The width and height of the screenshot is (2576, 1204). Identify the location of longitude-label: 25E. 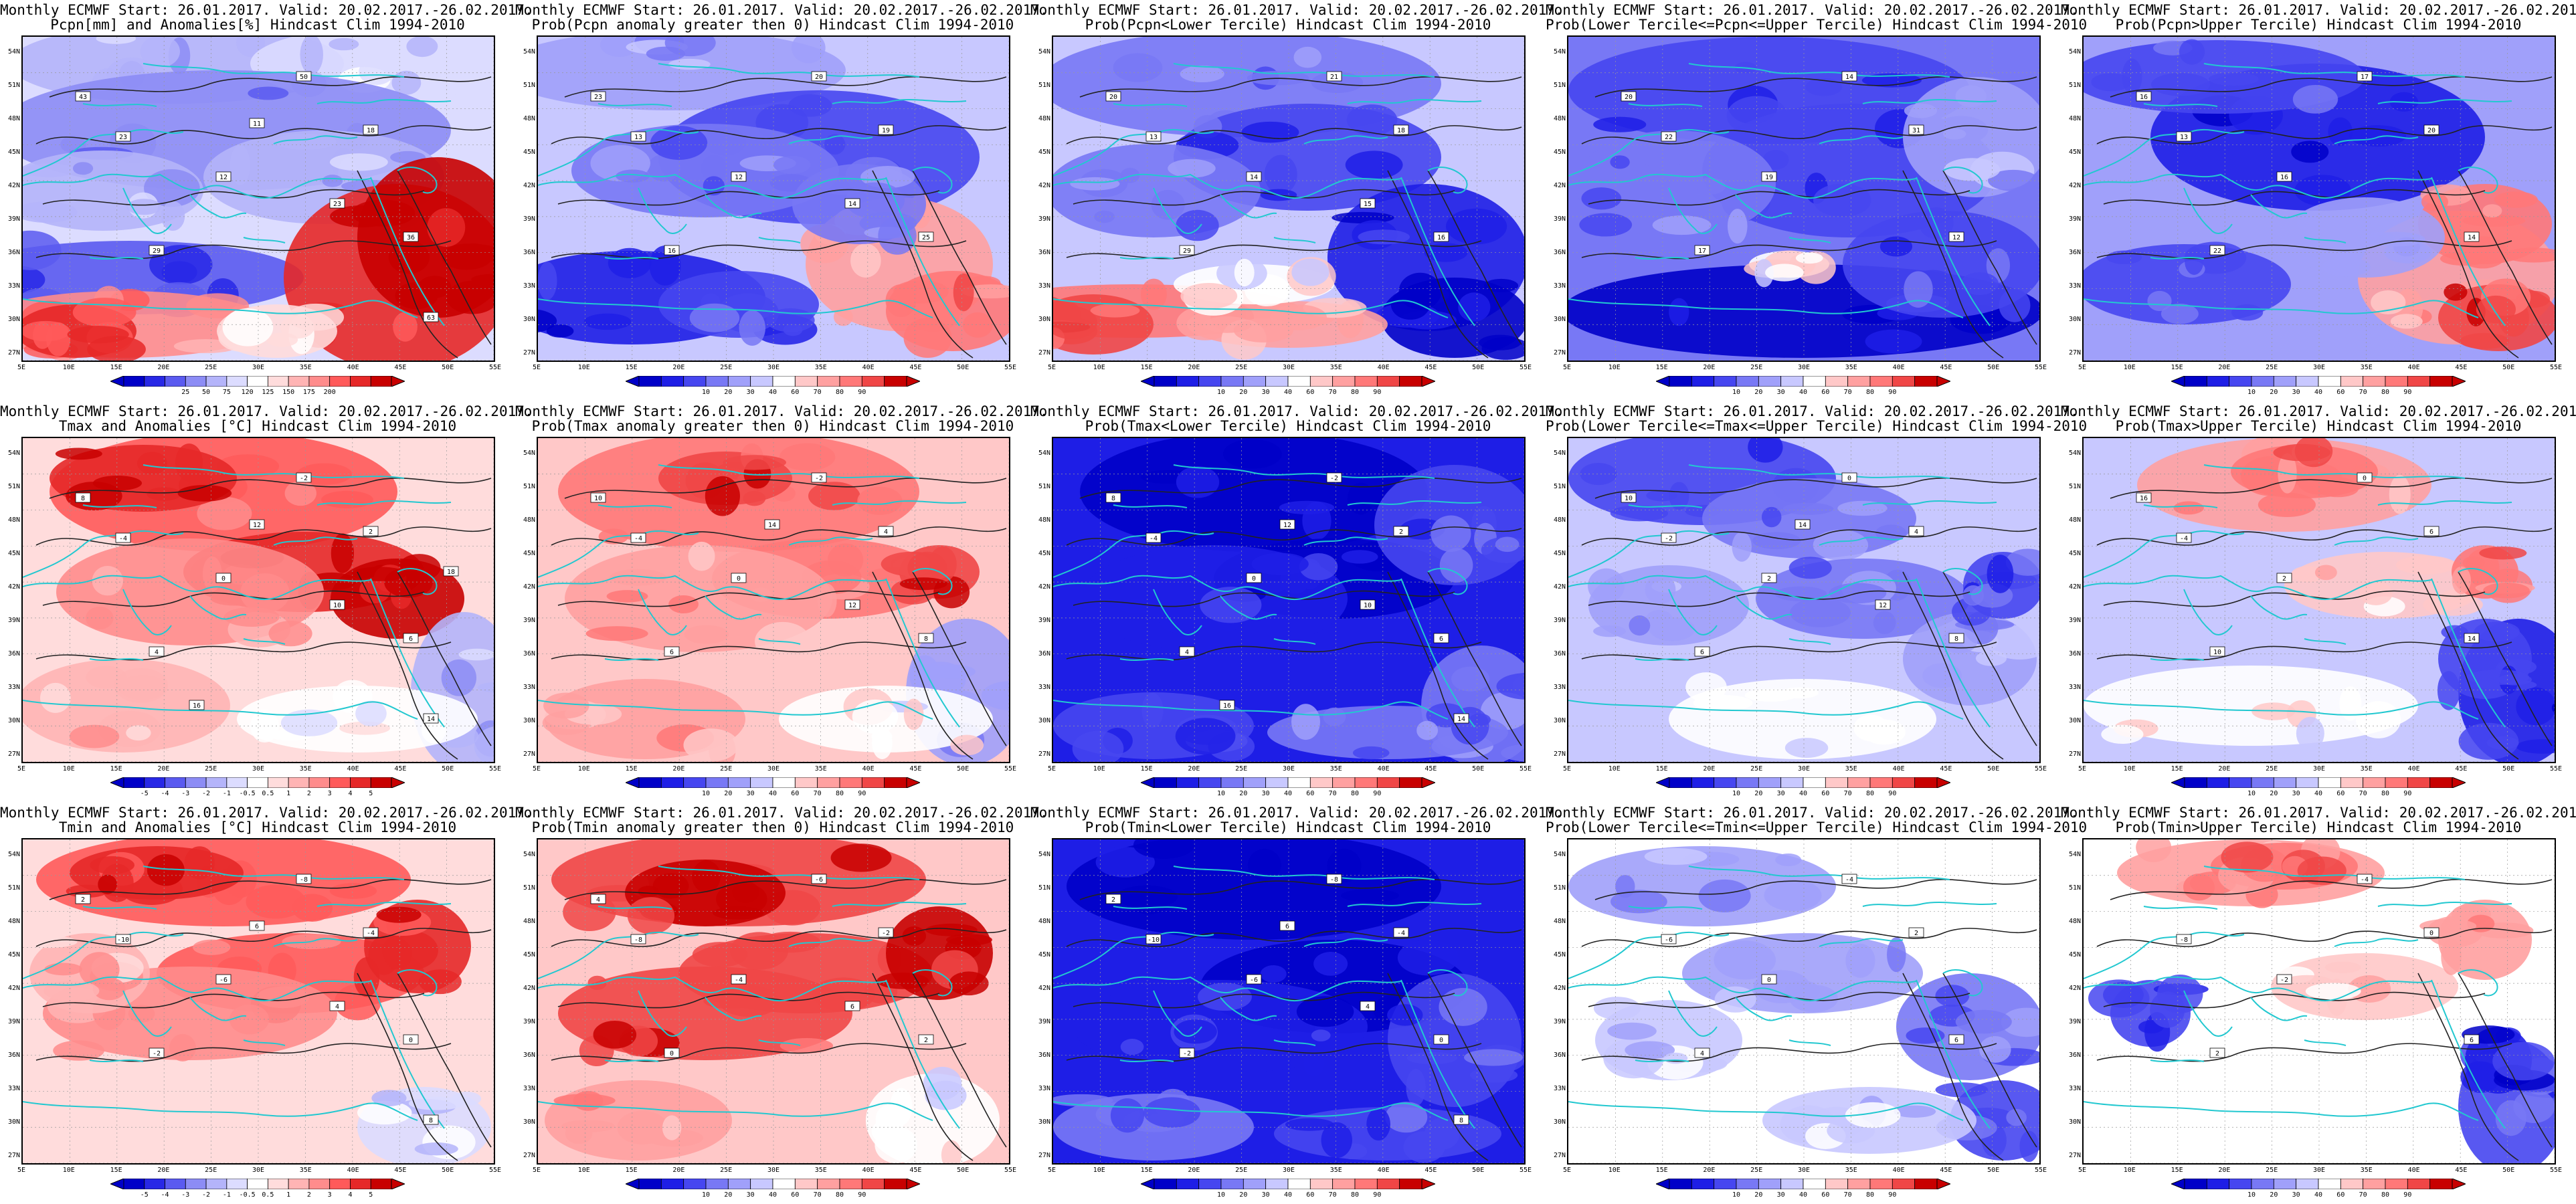
(2272, 1170).